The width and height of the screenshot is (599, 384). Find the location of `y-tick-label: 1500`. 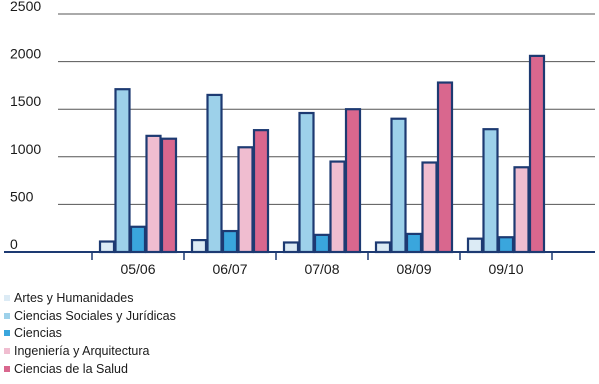

y-tick-label: 1500 is located at coordinates (25, 101).